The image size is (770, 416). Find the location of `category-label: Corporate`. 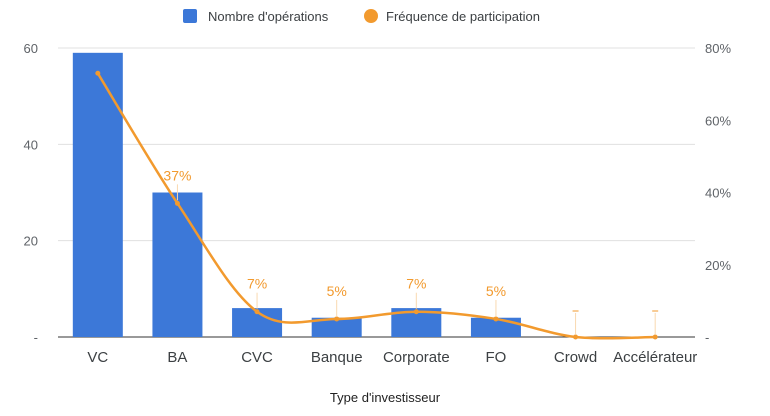

category-label: Corporate is located at coordinates (416, 357).